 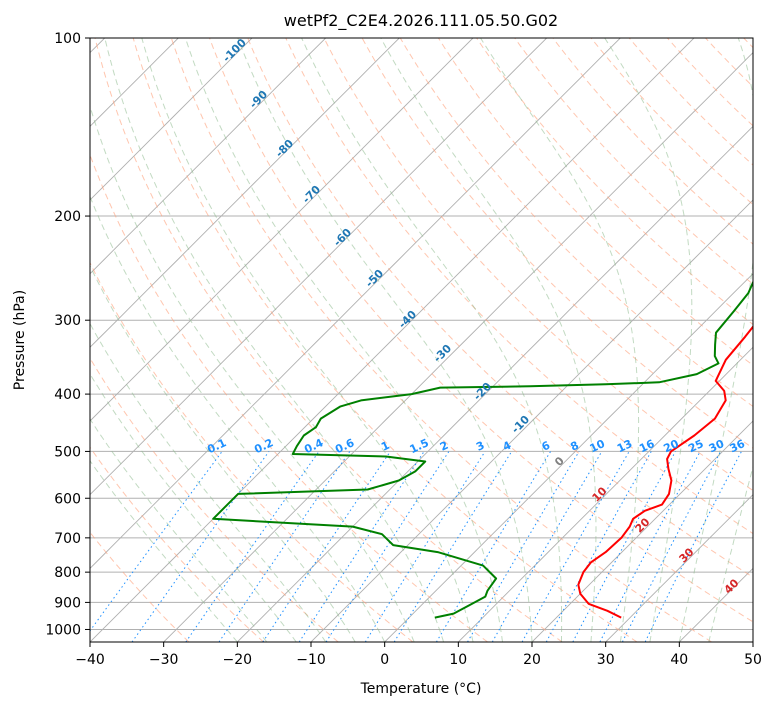 I want to click on y-tick-label: 300, so click(x=67, y=321).